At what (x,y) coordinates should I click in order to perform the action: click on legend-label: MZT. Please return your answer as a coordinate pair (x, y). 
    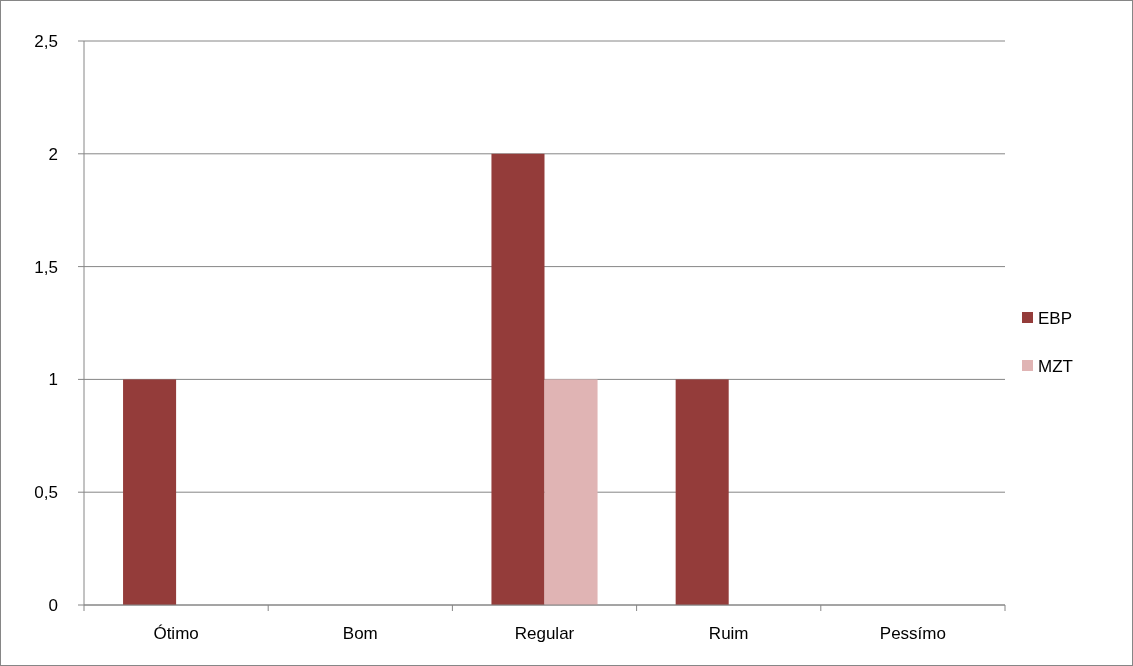
    Looking at the image, I should click on (1055, 366).